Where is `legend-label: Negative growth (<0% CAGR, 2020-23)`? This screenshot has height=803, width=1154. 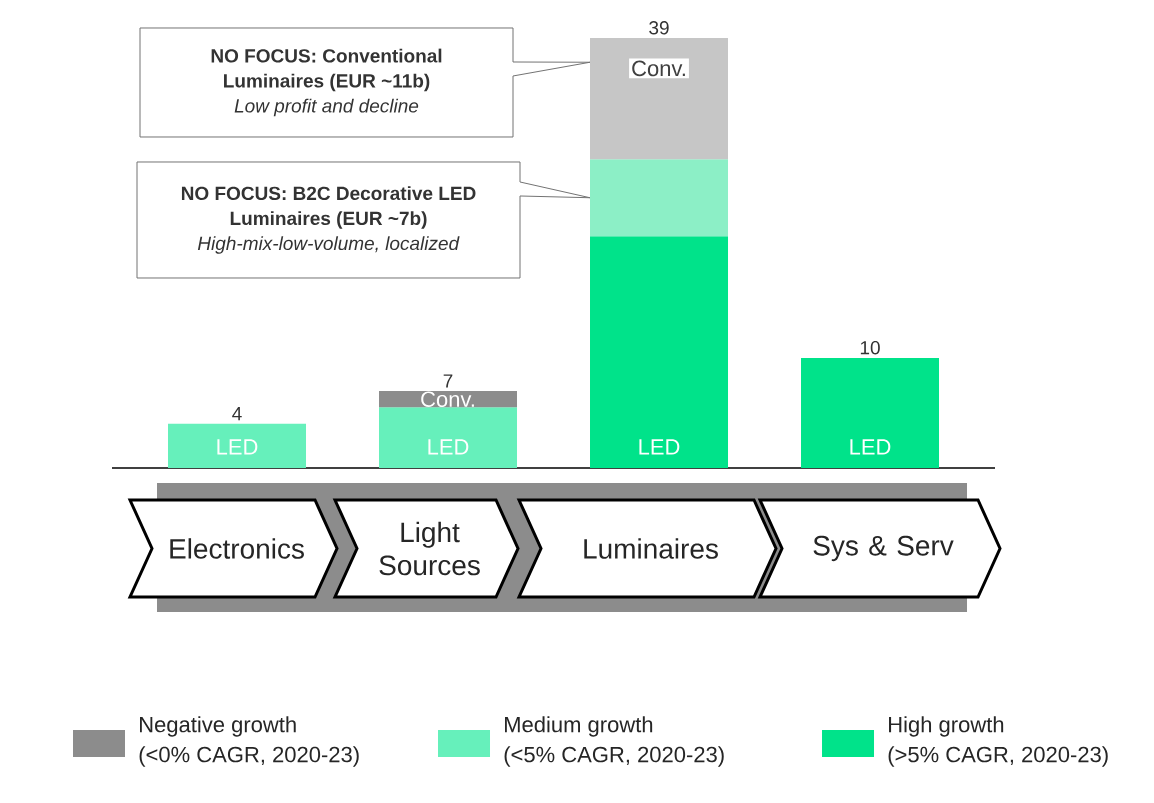 legend-label: Negative growth (<0% CAGR, 2020-23) is located at coordinates (249, 741).